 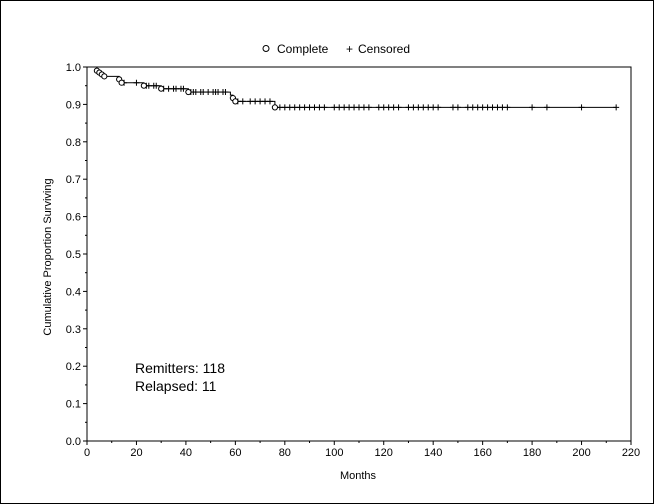 What do you see at coordinates (303, 49) in the screenshot?
I see `legend-complete-label: Complete` at bounding box center [303, 49].